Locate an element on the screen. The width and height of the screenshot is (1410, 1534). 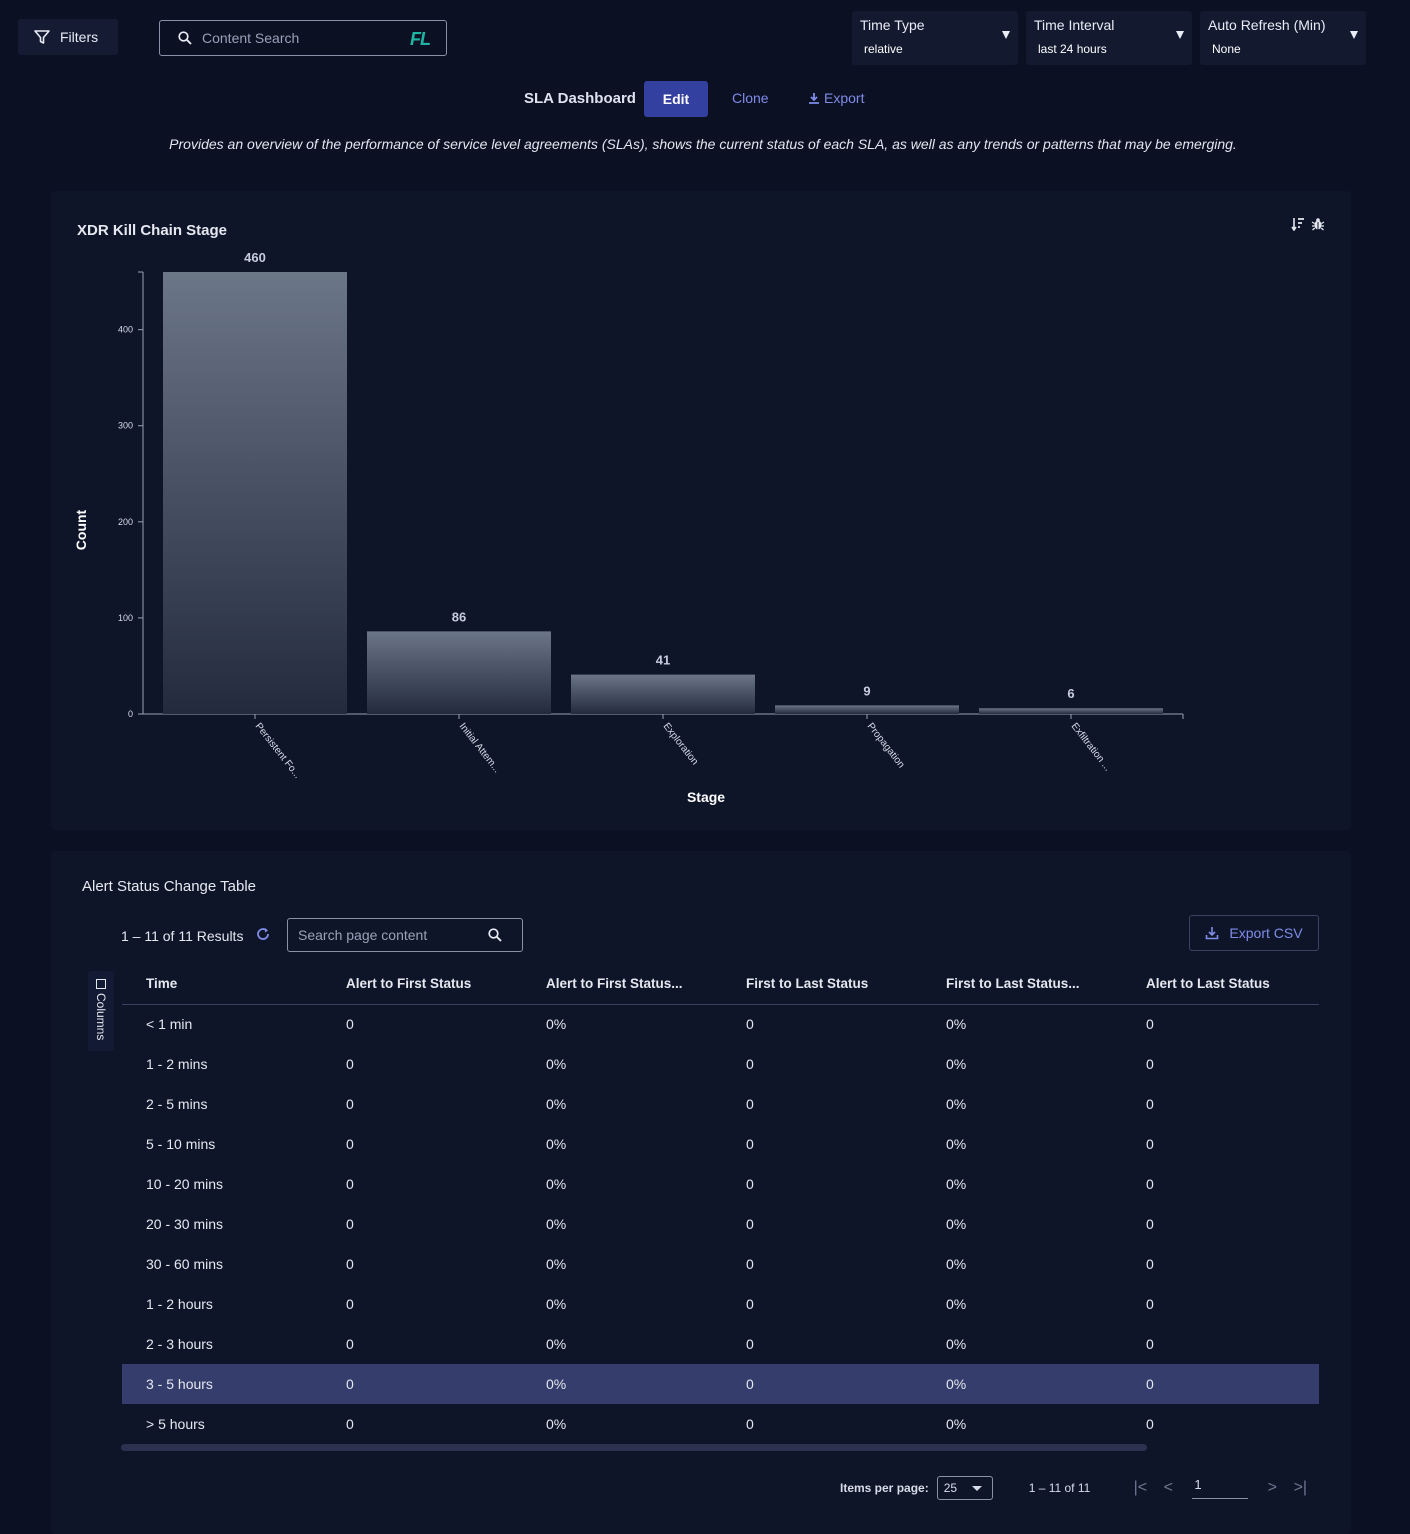
filters-button: Filters is located at coordinates (68, 37).